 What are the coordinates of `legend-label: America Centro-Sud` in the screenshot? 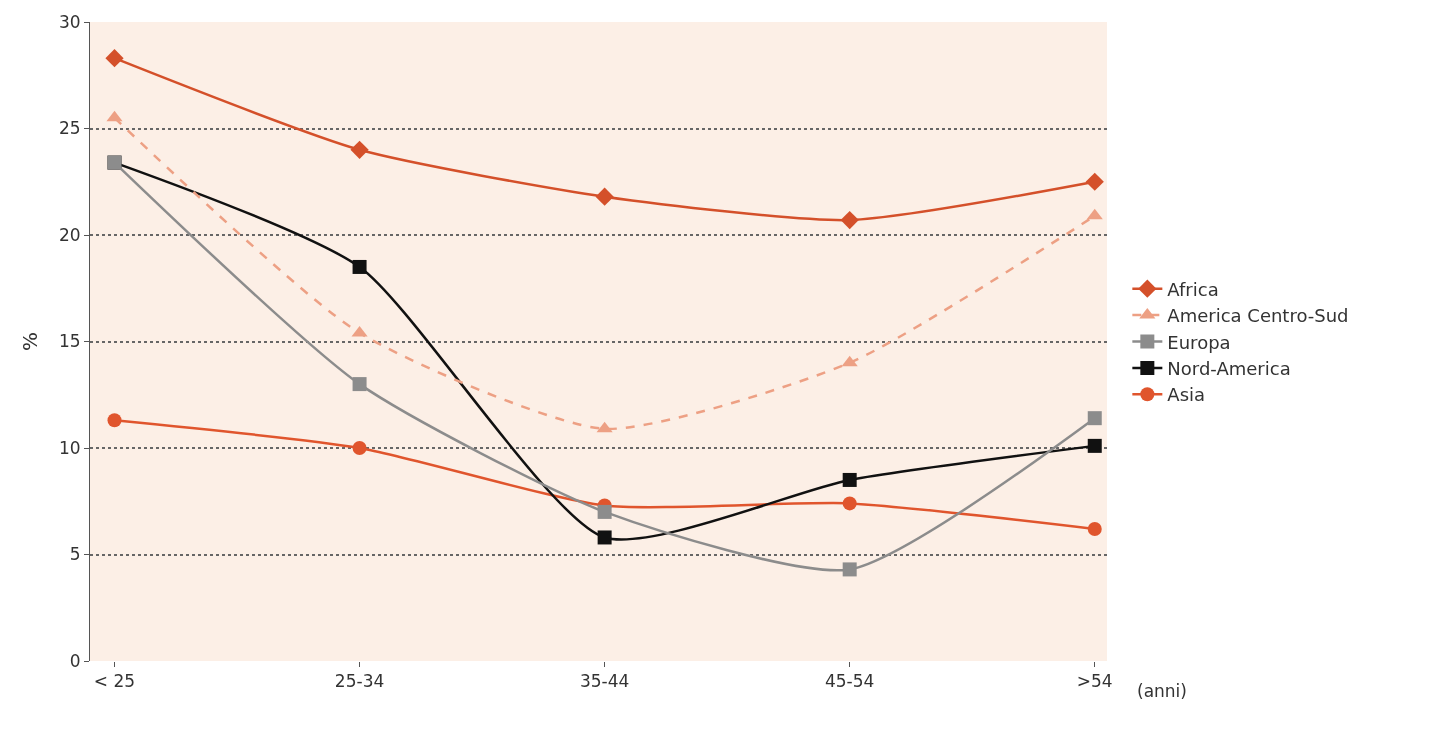 It's located at (1258, 316).